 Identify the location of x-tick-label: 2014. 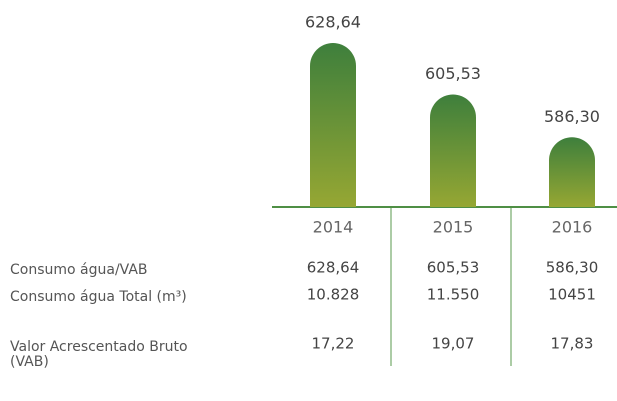
(333, 227).